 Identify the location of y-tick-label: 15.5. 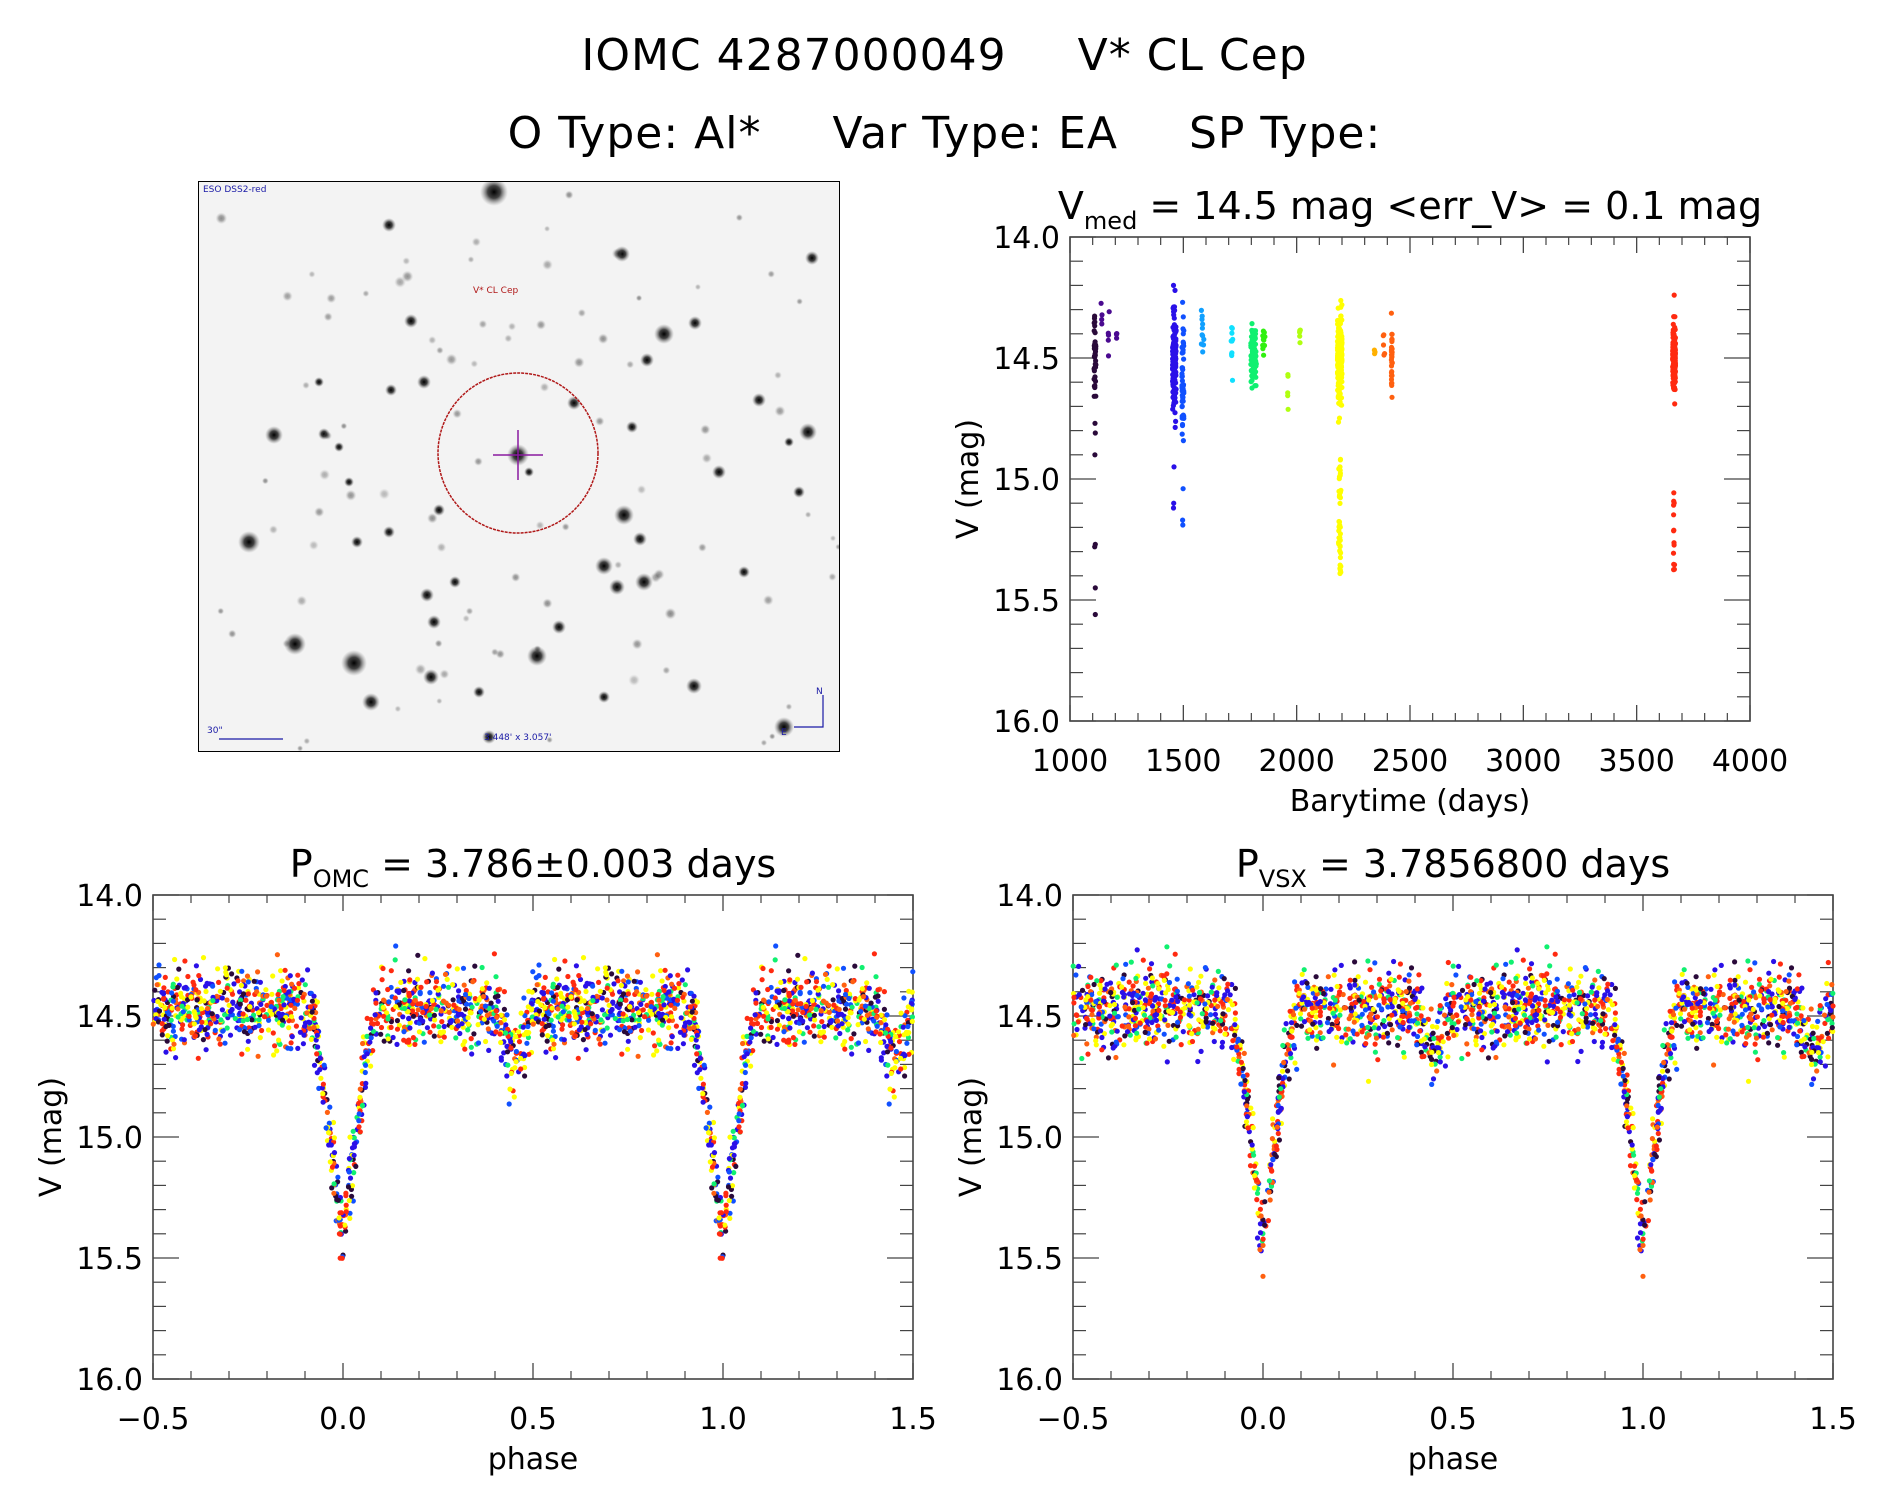
(109, 1259).